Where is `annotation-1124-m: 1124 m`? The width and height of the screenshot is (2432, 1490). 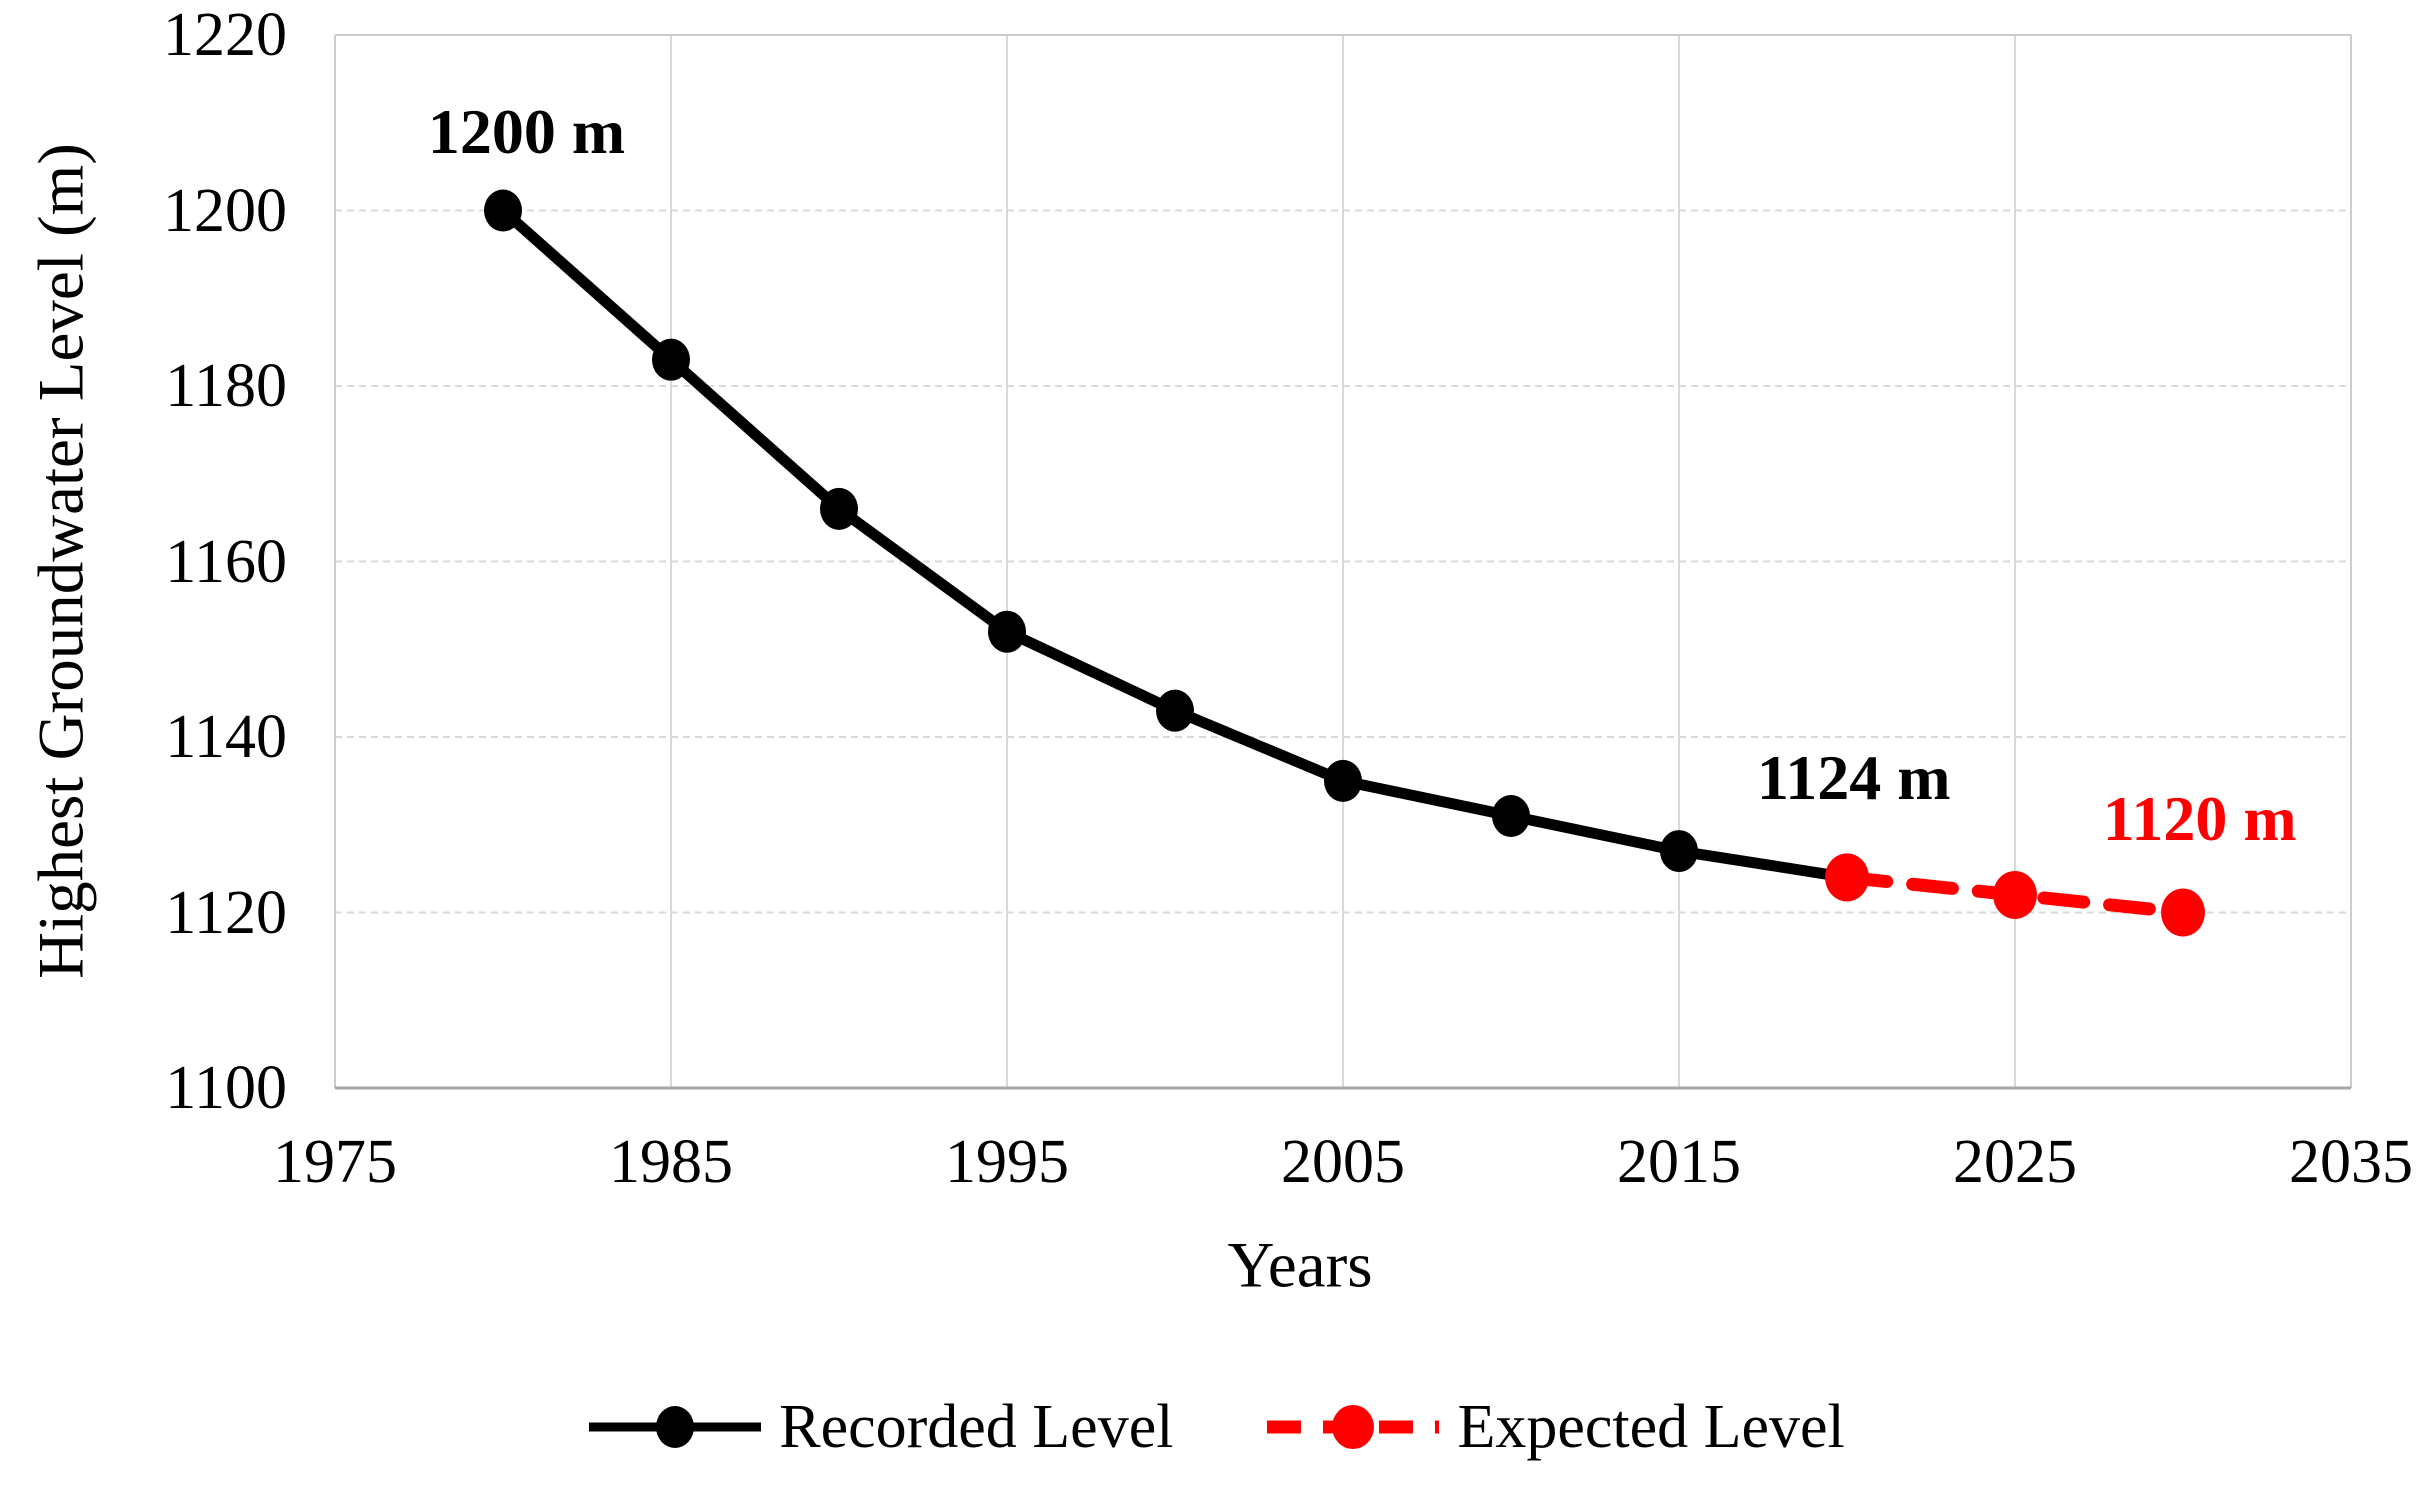
annotation-1124-m: 1124 m is located at coordinates (1853, 778).